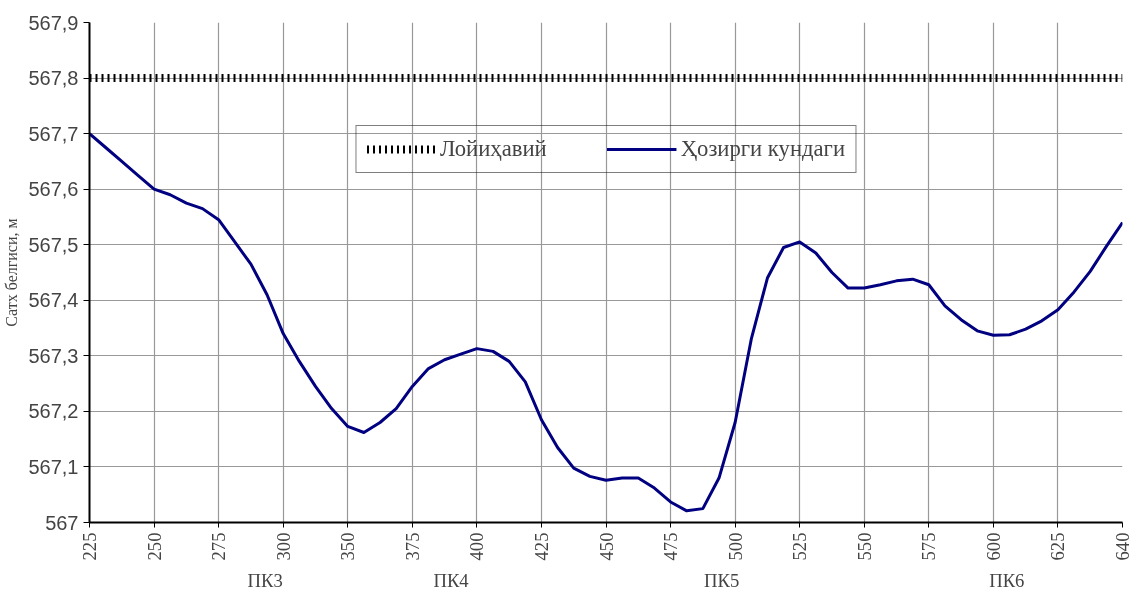  Describe the element at coordinates (53, 355) in the screenshot. I see `y-tick-label: 567,3` at that location.